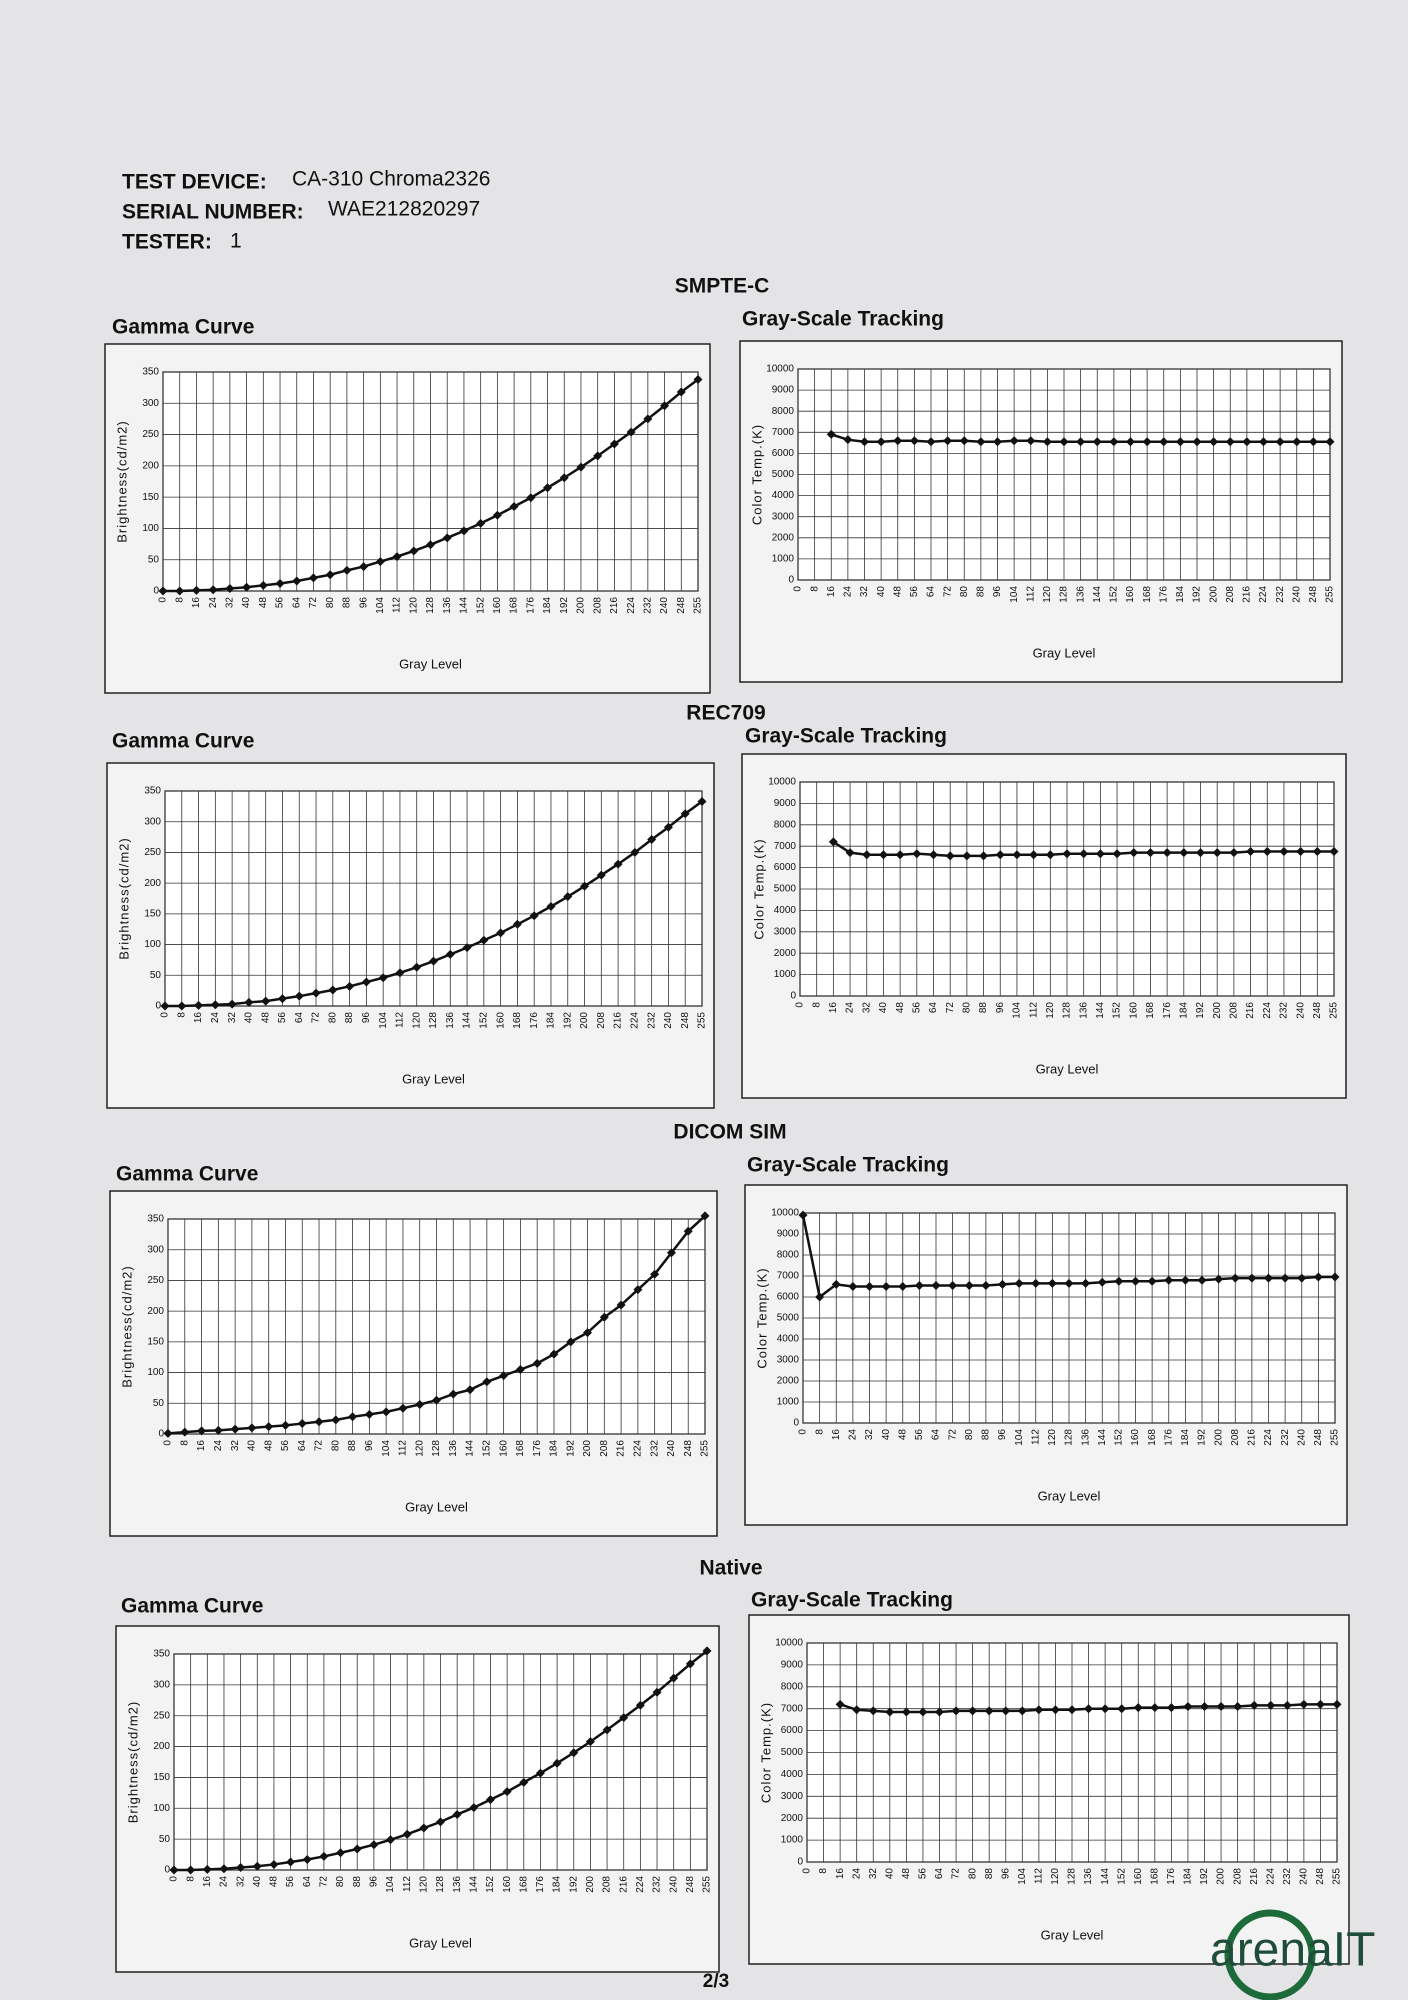  What do you see at coordinates (989, 1874) in the screenshot?
I see `x-tick-label: 88` at bounding box center [989, 1874].